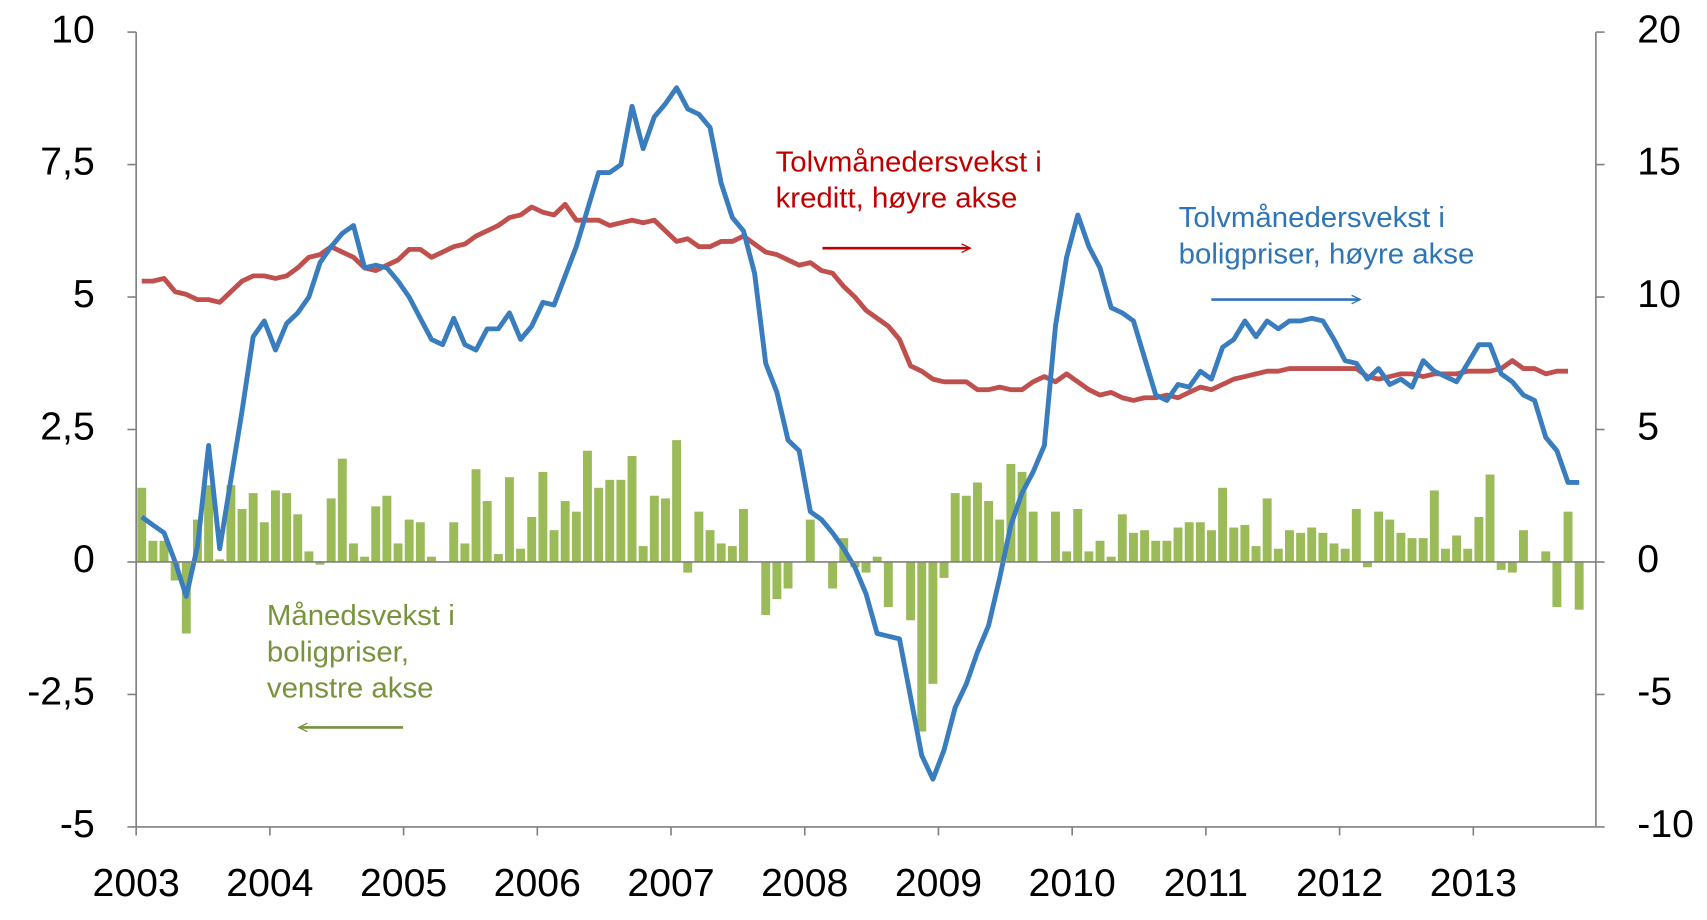 This screenshot has width=1707, height=920. What do you see at coordinates (1665, 824) in the screenshot?
I see `y2-tick-label: -10` at bounding box center [1665, 824].